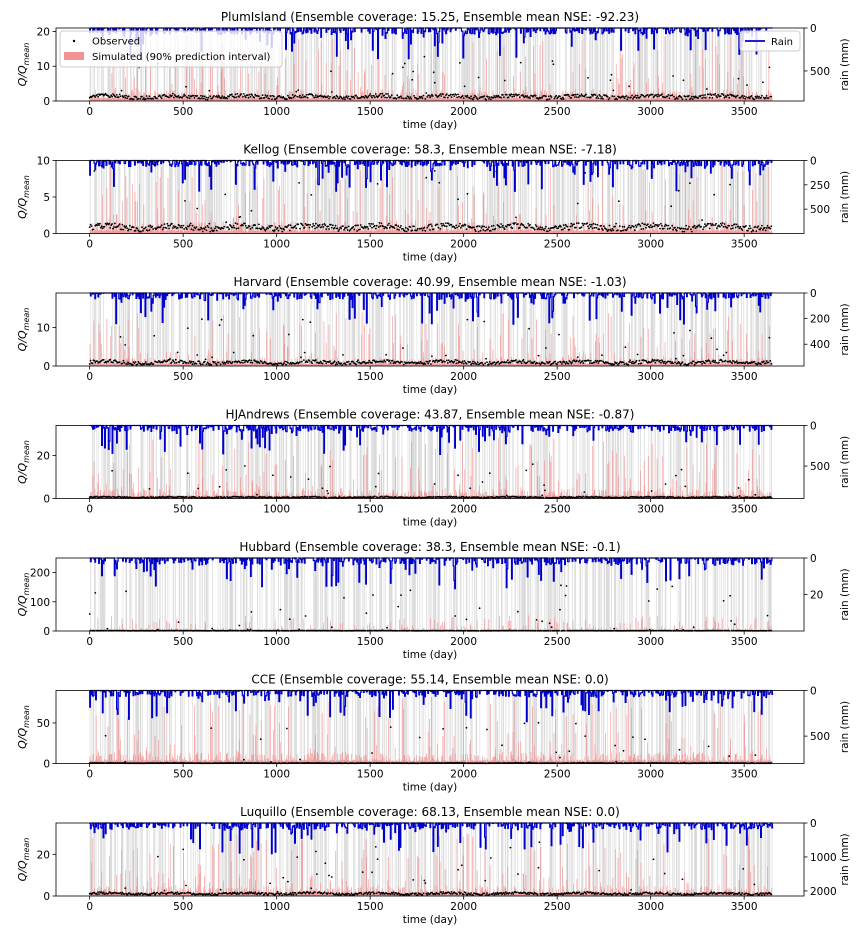  What do you see at coordinates (435, 594) in the screenshot?
I see `rain-background-bars` at bounding box center [435, 594].